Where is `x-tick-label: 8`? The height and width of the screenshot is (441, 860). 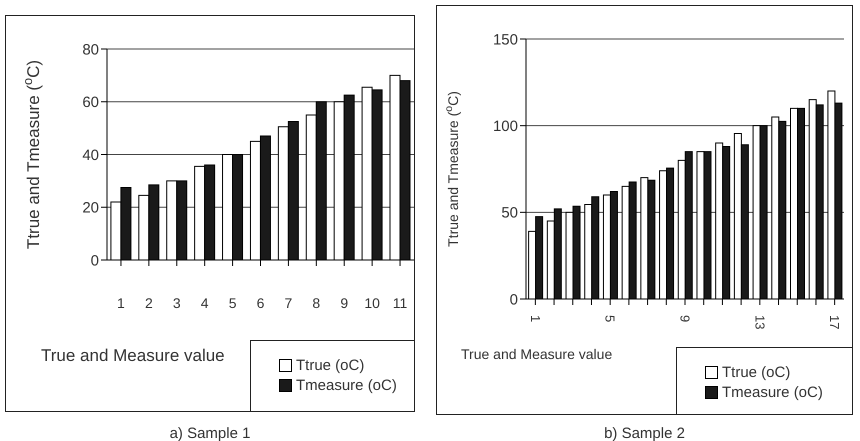
x-tick-label: 8 is located at coordinates (316, 303).